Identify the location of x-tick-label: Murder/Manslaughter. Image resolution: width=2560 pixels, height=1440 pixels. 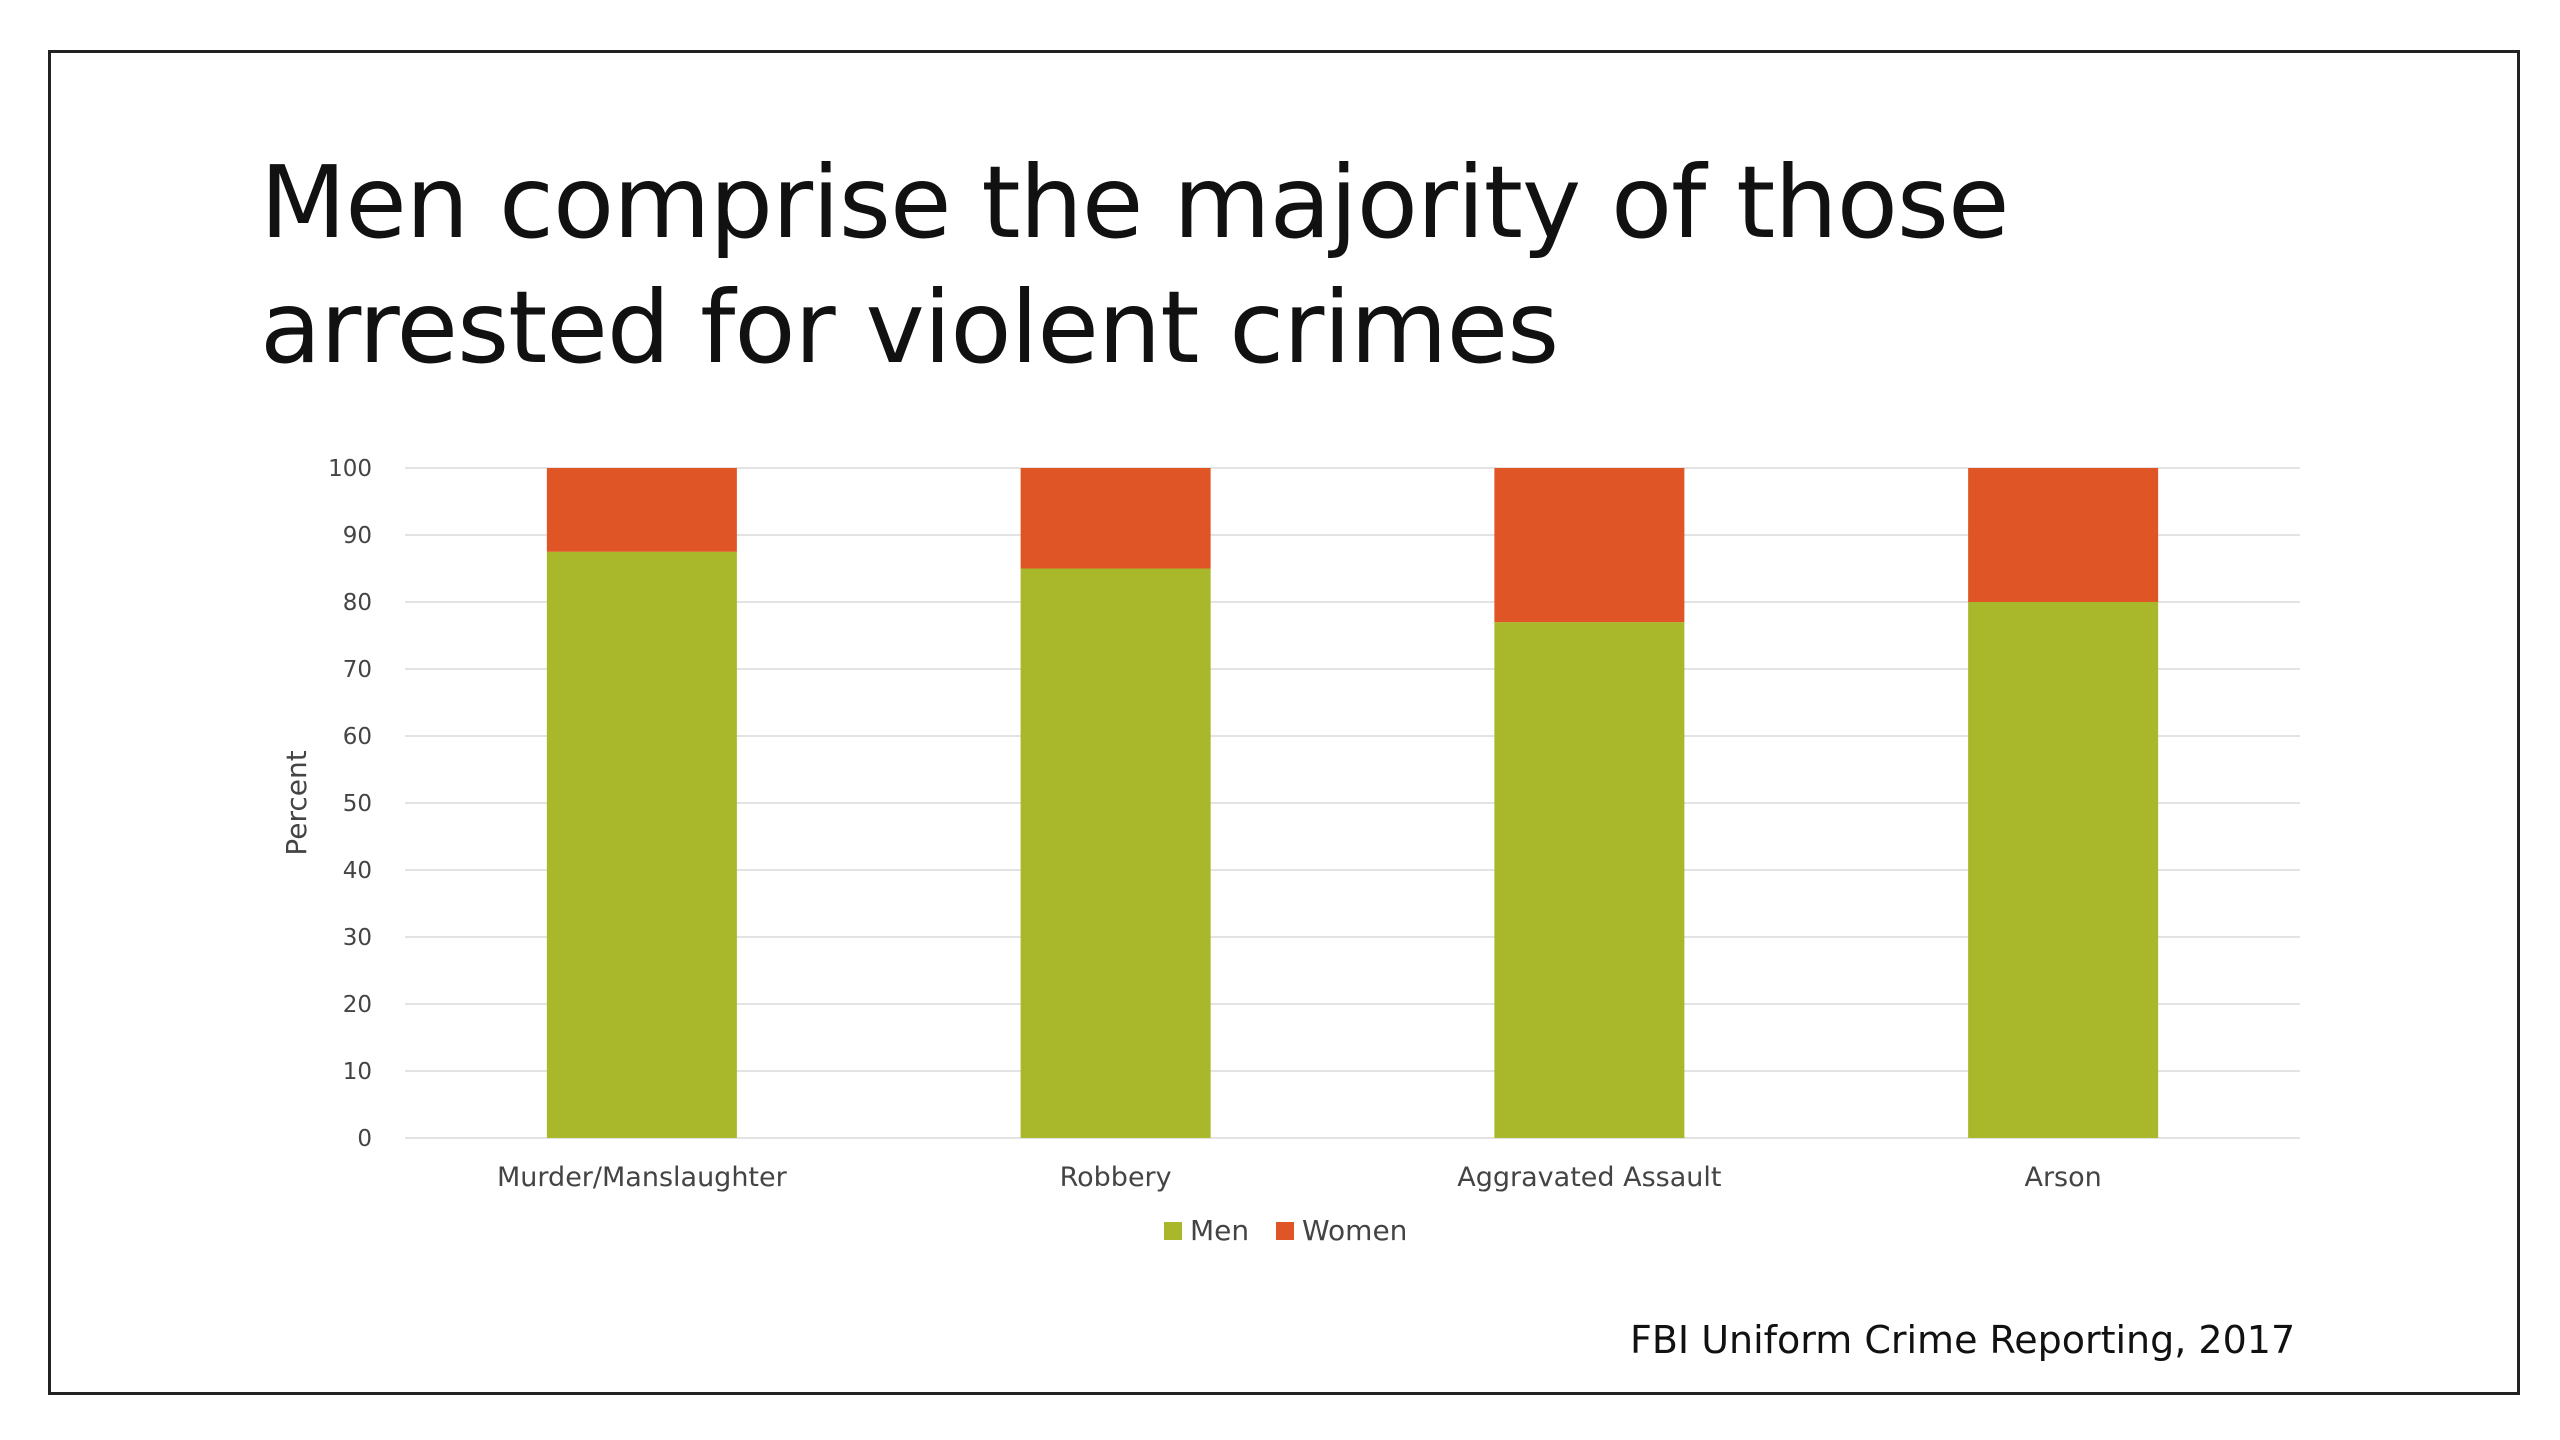
(642, 1177).